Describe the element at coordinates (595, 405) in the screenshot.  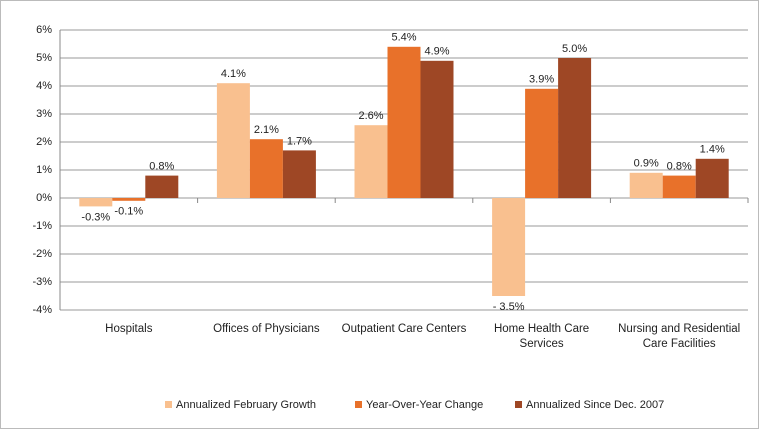
I see `legend-label: Annualized Since Dec. 2007` at that location.